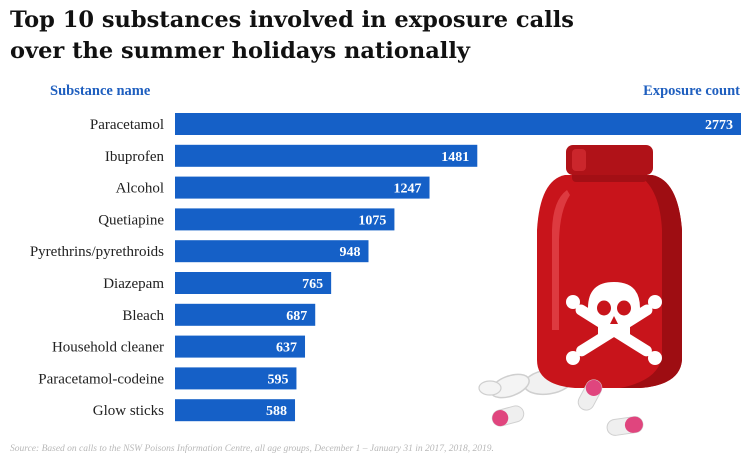 The width and height of the screenshot is (753, 462). What do you see at coordinates (101, 379) in the screenshot?
I see `category-label: Paracetamol-codeine` at bounding box center [101, 379].